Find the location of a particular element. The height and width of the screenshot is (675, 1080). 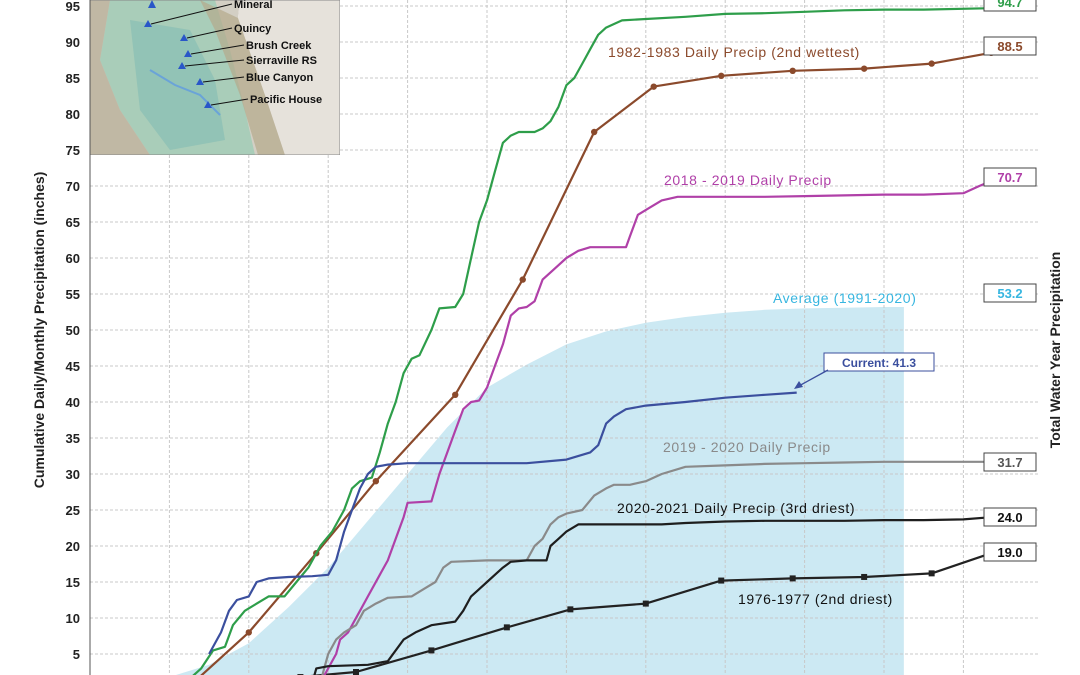

y-tick-label: 30 is located at coordinates (73, 474).